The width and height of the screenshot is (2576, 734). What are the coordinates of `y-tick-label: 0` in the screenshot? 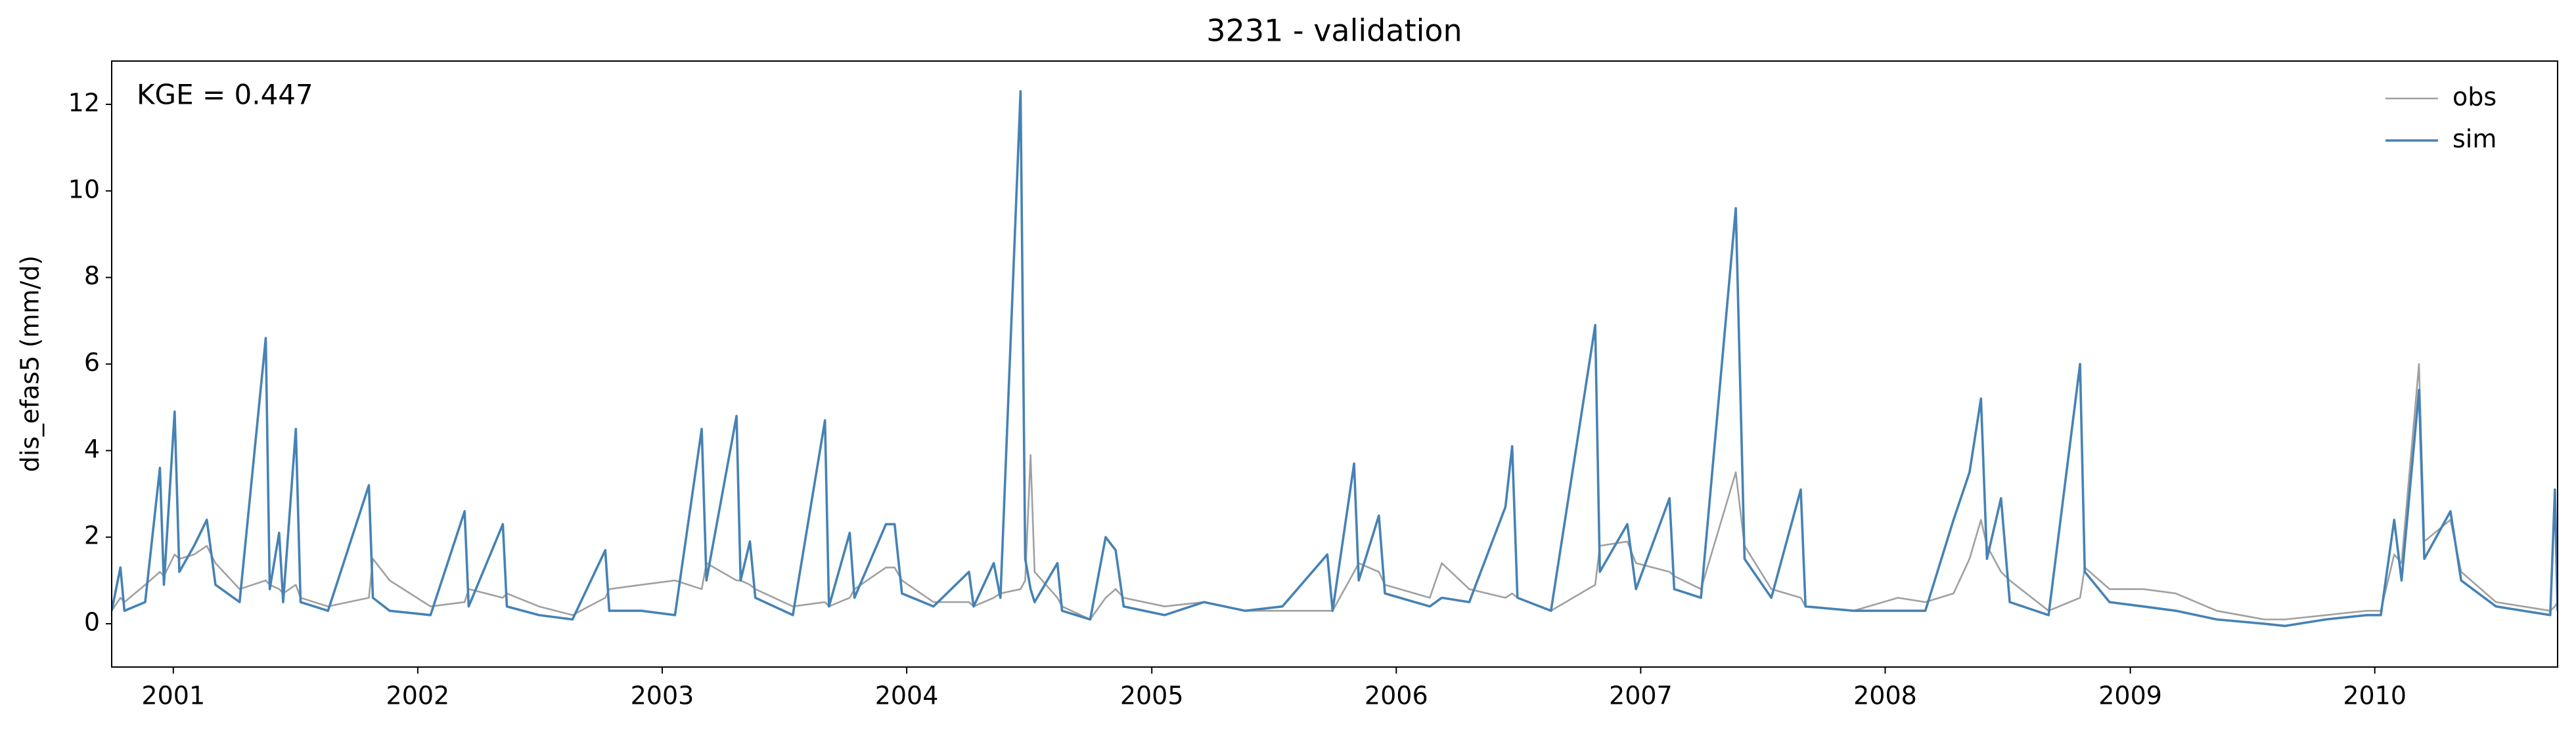 It's located at (92, 622).